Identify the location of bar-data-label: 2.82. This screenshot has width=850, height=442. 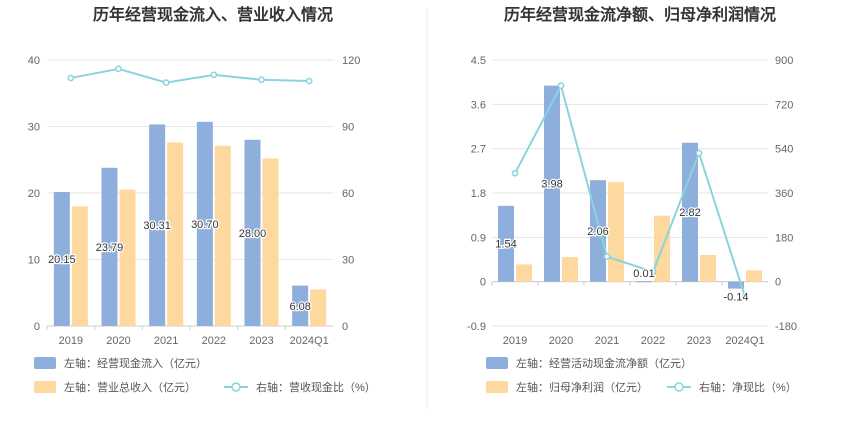
(689, 213).